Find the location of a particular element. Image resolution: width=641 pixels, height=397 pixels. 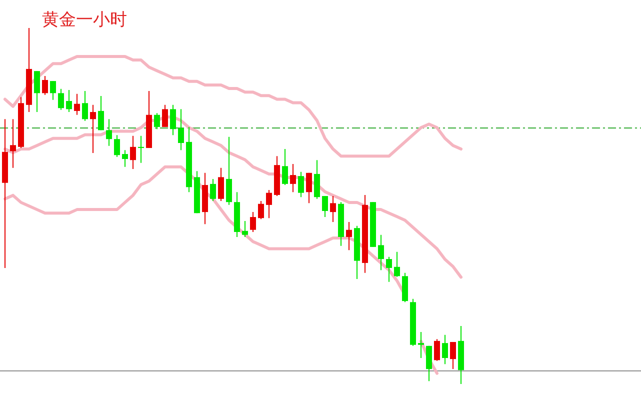

title: 黄金一小时 is located at coordinates (84, 20).